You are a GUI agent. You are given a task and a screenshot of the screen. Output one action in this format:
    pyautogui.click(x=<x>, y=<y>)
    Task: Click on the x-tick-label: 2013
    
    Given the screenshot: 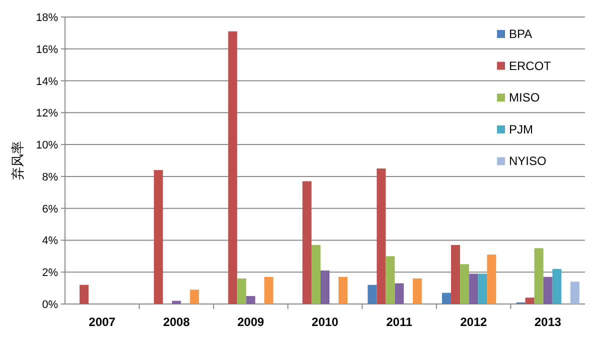 What is the action you would take?
    pyautogui.click(x=548, y=322)
    